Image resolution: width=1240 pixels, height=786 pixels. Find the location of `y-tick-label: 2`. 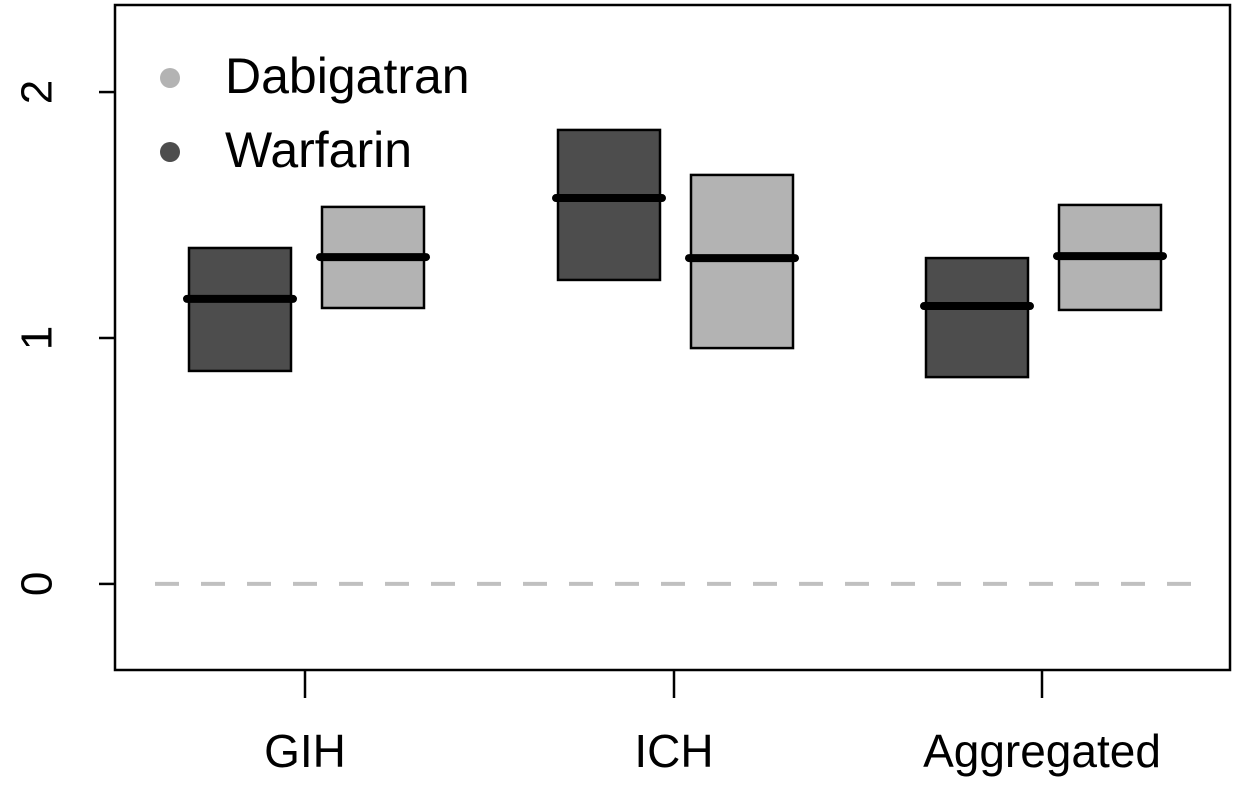

y-tick-label: 2 is located at coordinates (37, 92).